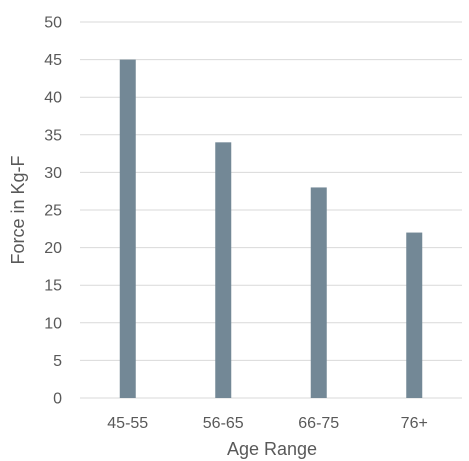 The width and height of the screenshot is (469, 461). I want to click on x-tick-label: 66-75, so click(318, 423).